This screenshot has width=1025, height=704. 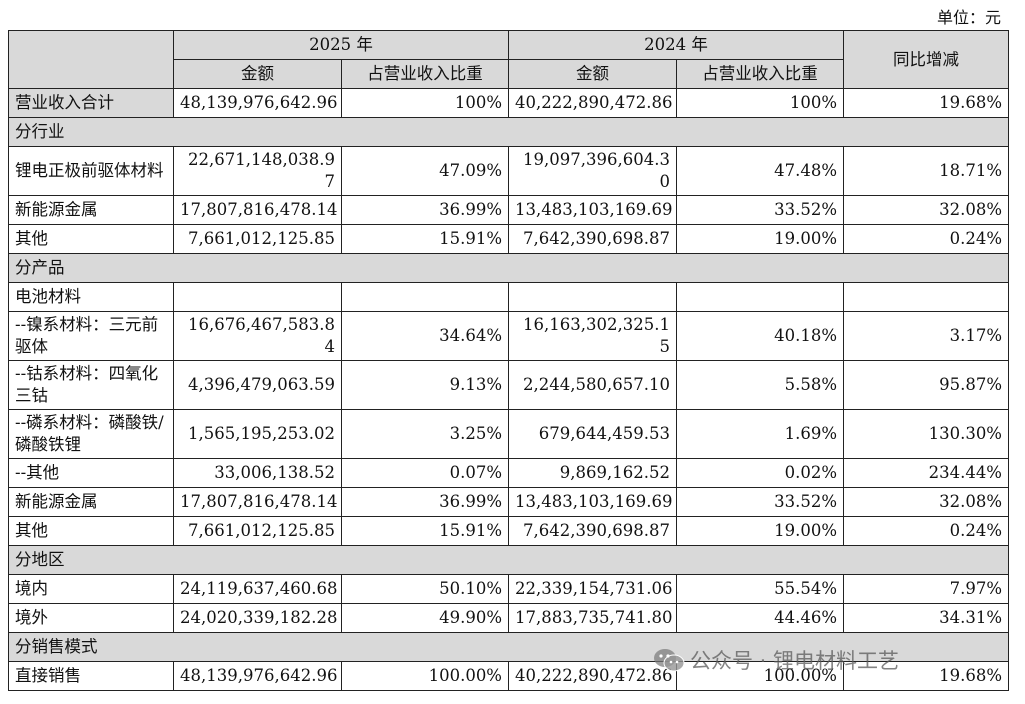 What do you see at coordinates (592, 171) in the screenshot?
I see `cell-amount-2024: 19,097,396,604.30` at bounding box center [592, 171].